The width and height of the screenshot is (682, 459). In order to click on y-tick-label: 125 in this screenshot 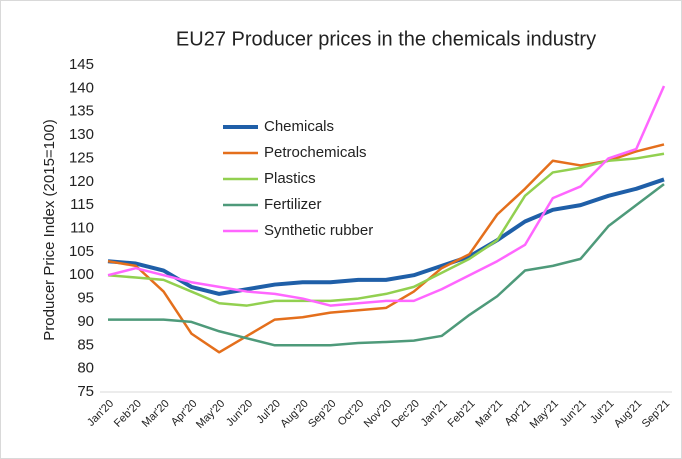, I will do `click(81, 157)`.